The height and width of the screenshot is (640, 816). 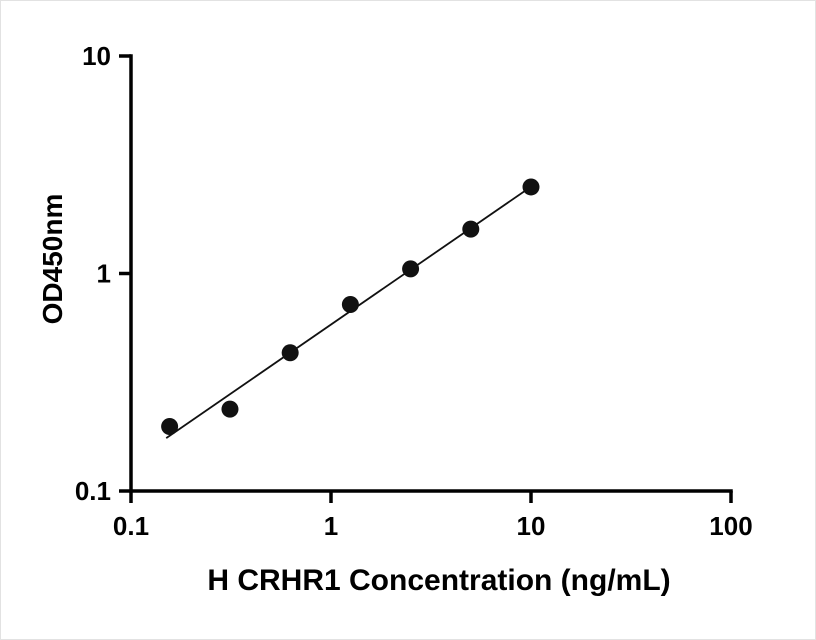 I want to click on x-axis-title: H CRHR1 Concentration (ng/mL), so click(x=439, y=580).